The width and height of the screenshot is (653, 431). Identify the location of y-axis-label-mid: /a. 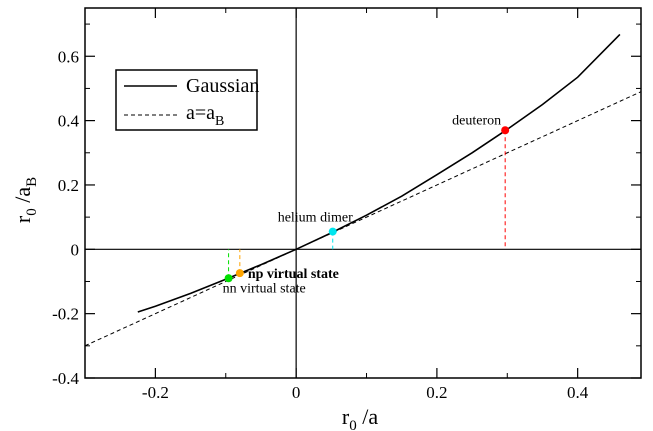
(22, 198).